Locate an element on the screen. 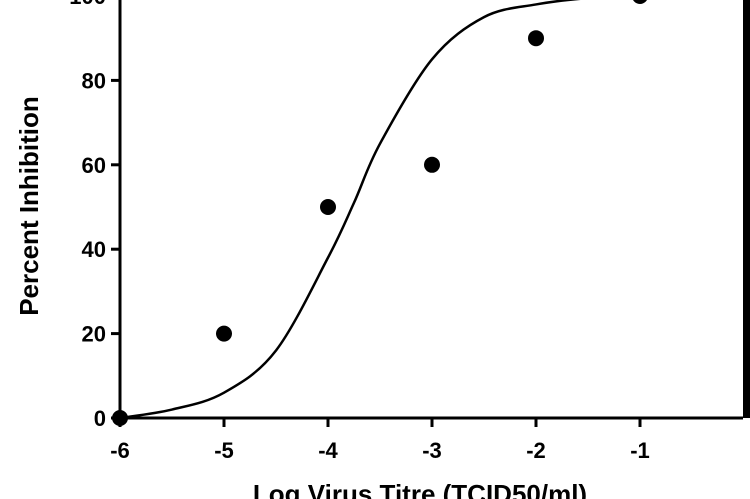  x-tick-label: -6 is located at coordinates (120, 450).